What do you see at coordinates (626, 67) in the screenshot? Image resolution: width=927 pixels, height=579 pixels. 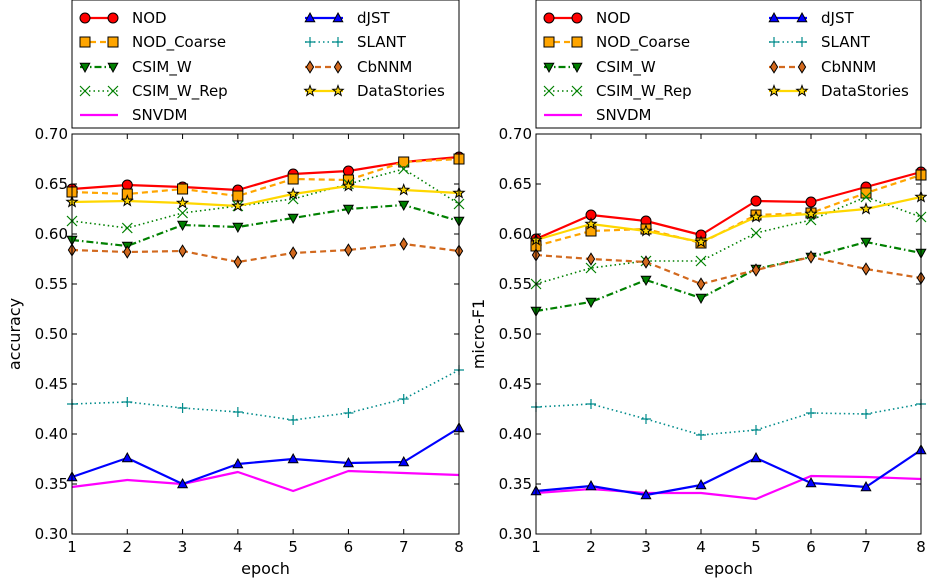 I see `legend-label: CSIM_W` at bounding box center [626, 67].